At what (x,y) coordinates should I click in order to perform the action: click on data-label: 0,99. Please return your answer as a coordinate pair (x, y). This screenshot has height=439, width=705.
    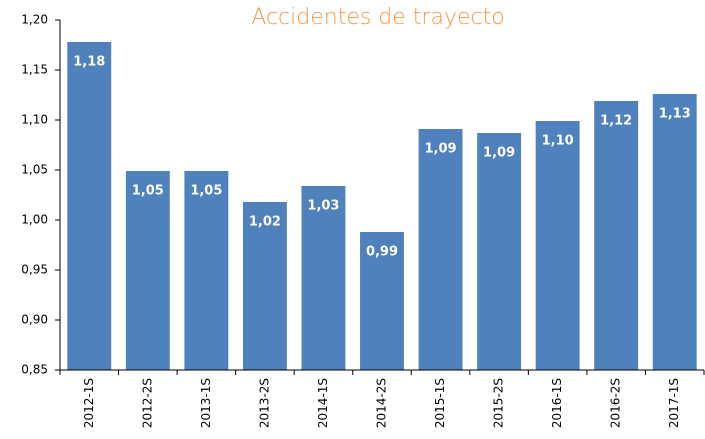
    Looking at the image, I should click on (382, 252).